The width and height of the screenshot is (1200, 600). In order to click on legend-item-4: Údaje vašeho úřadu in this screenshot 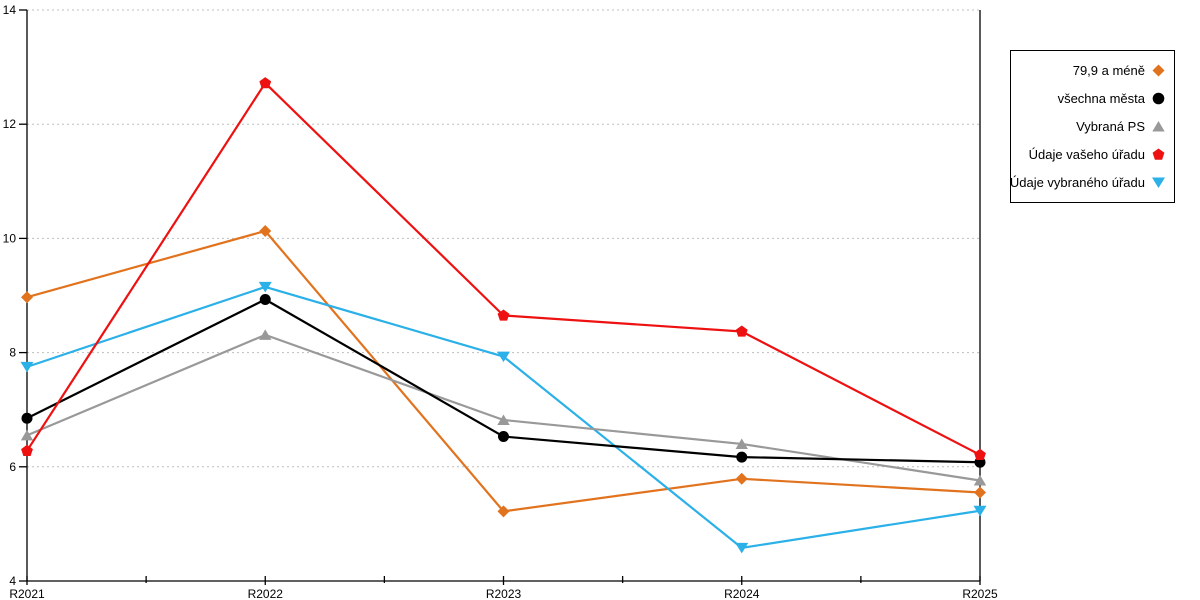, I will do `click(1092, 154)`.